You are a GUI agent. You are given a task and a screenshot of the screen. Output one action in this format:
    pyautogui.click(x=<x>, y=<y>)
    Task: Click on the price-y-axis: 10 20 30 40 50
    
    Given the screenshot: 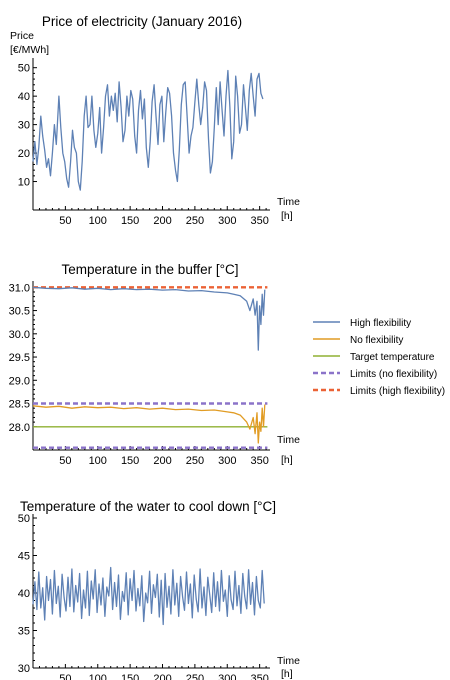 What is the action you would take?
    pyautogui.click(x=27, y=134)
    